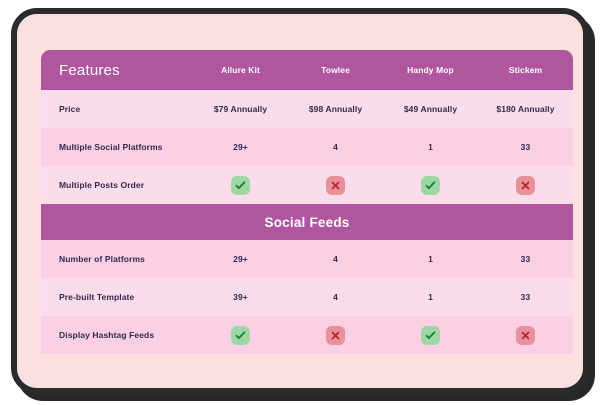  I want to click on cell-pre-built-template-towlee: 4, so click(335, 297).